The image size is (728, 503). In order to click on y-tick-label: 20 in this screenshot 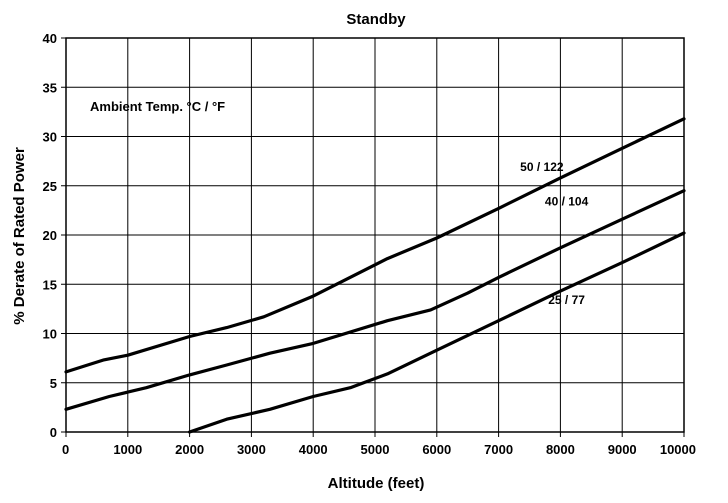, I will do `click(50, 235)`.